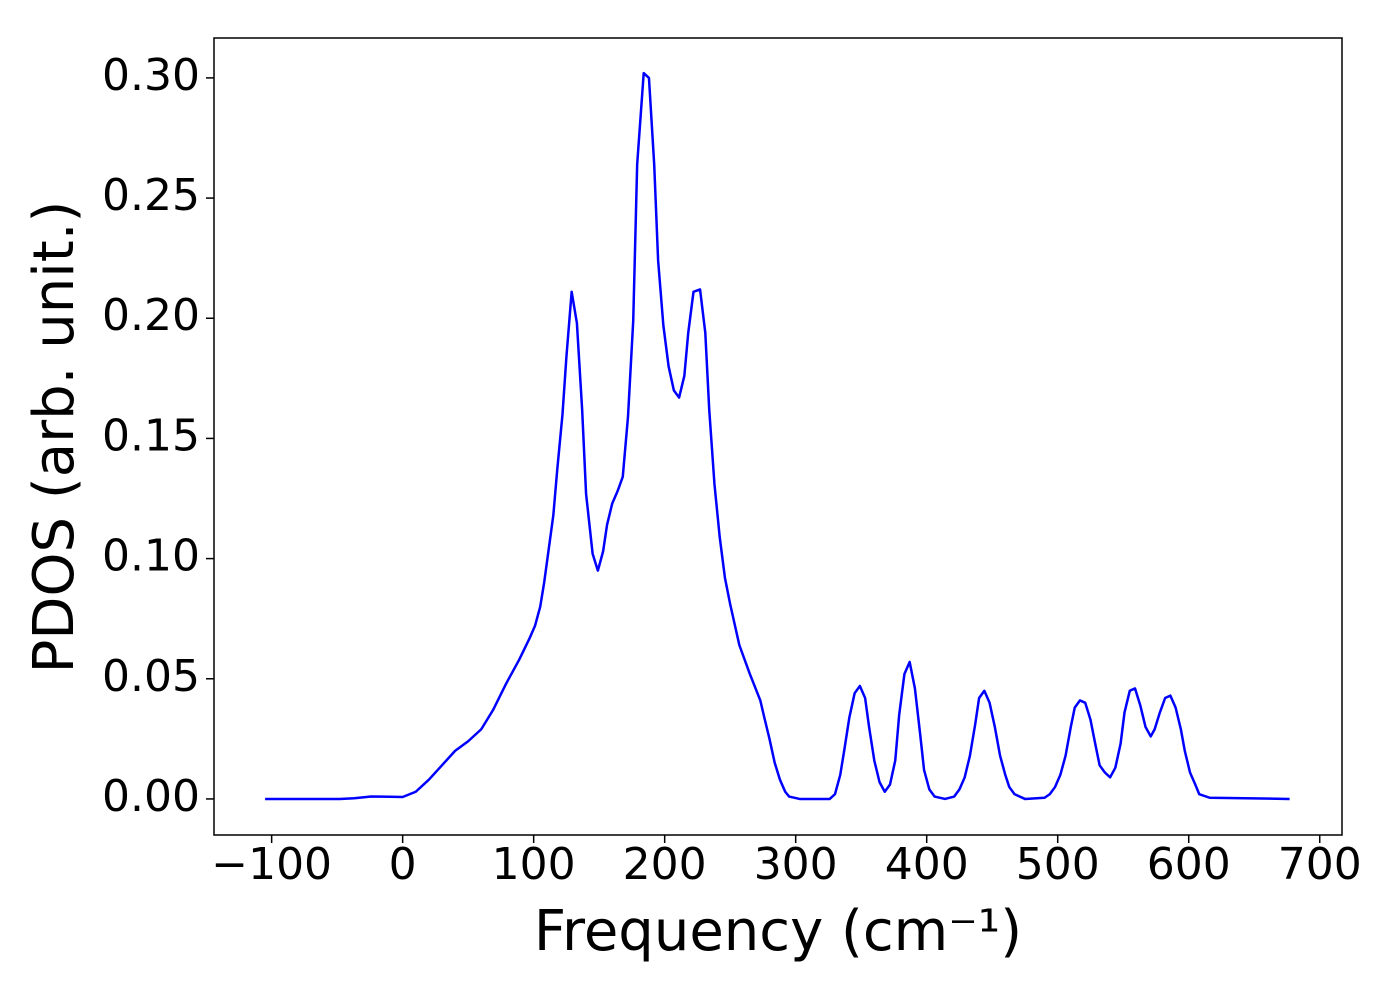 The width and height of the screenshot is (1400, 1000). What do you see at coordinates (151, 796) in the screenshot?
I see `y-tick-label: 0.00` at bounding box center [151, 796].